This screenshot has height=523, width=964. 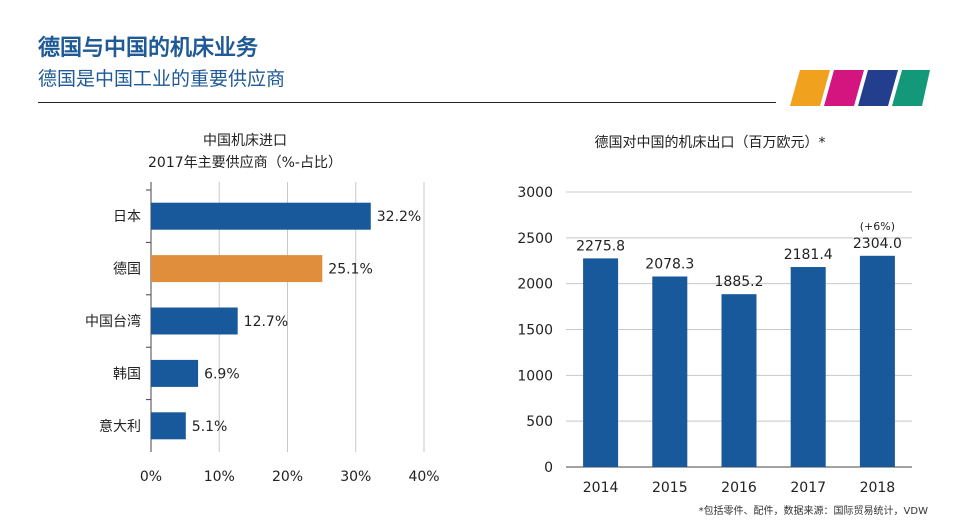 What do you see at coordinates (808, 255) in the screenshot?
I see `data-label: 2181.4` at bounding box center [808, 255].